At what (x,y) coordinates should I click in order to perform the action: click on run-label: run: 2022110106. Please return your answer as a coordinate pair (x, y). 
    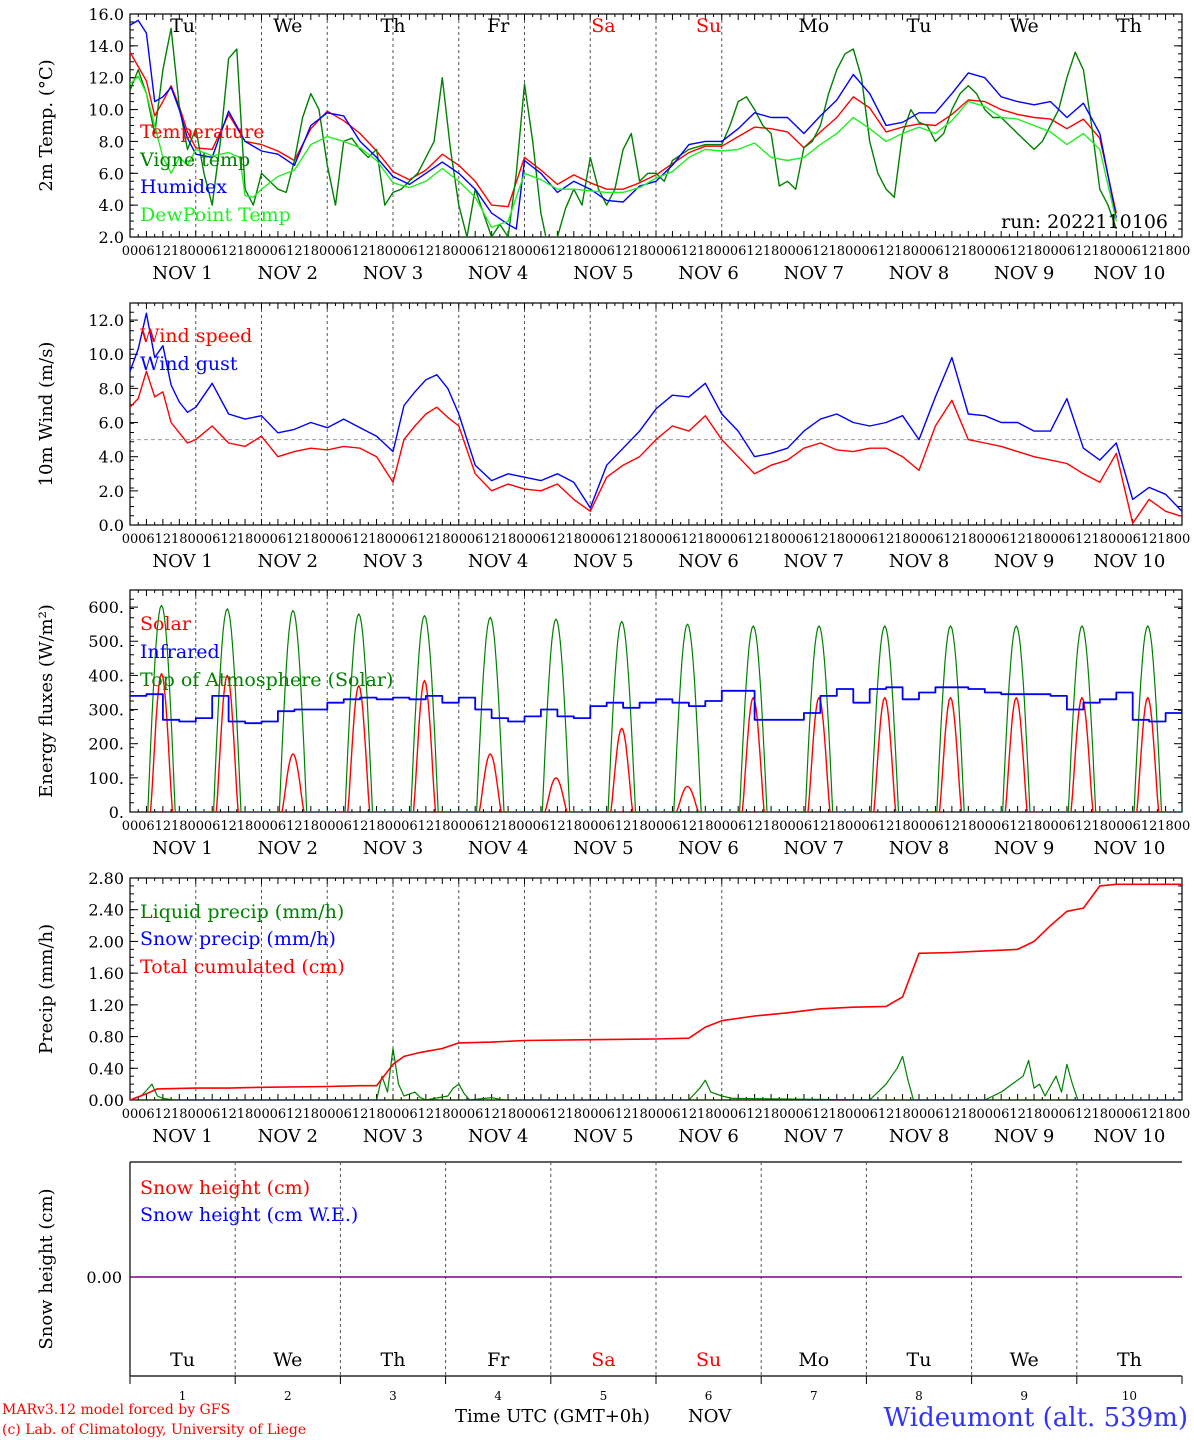
    Looking at the image, I should click on (1084, 222).